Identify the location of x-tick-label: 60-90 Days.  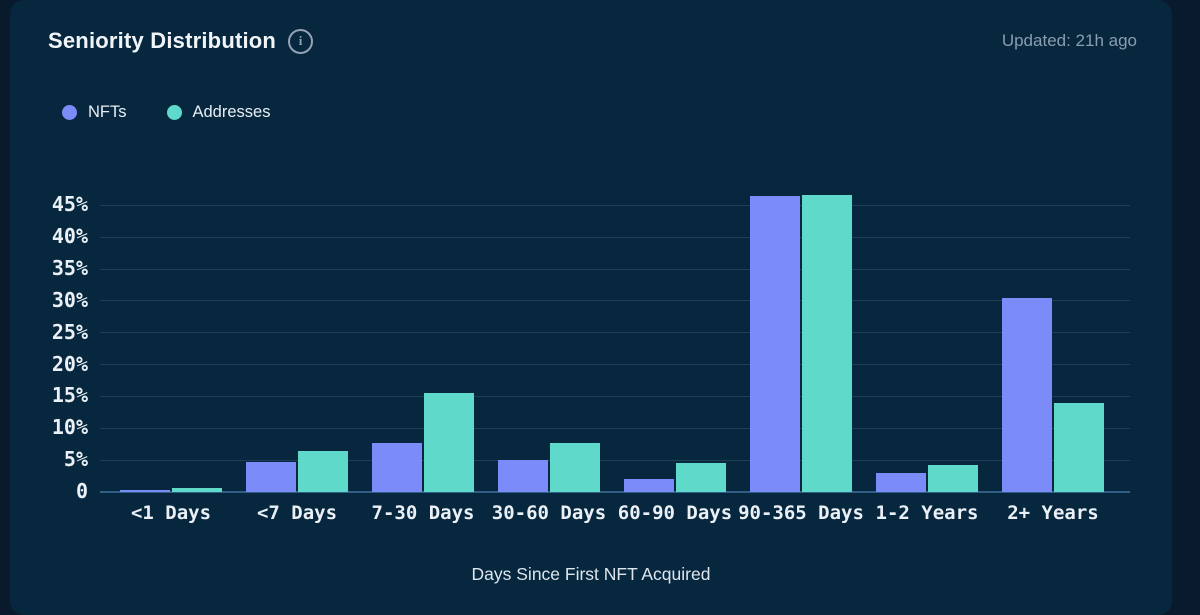
(675, 513).